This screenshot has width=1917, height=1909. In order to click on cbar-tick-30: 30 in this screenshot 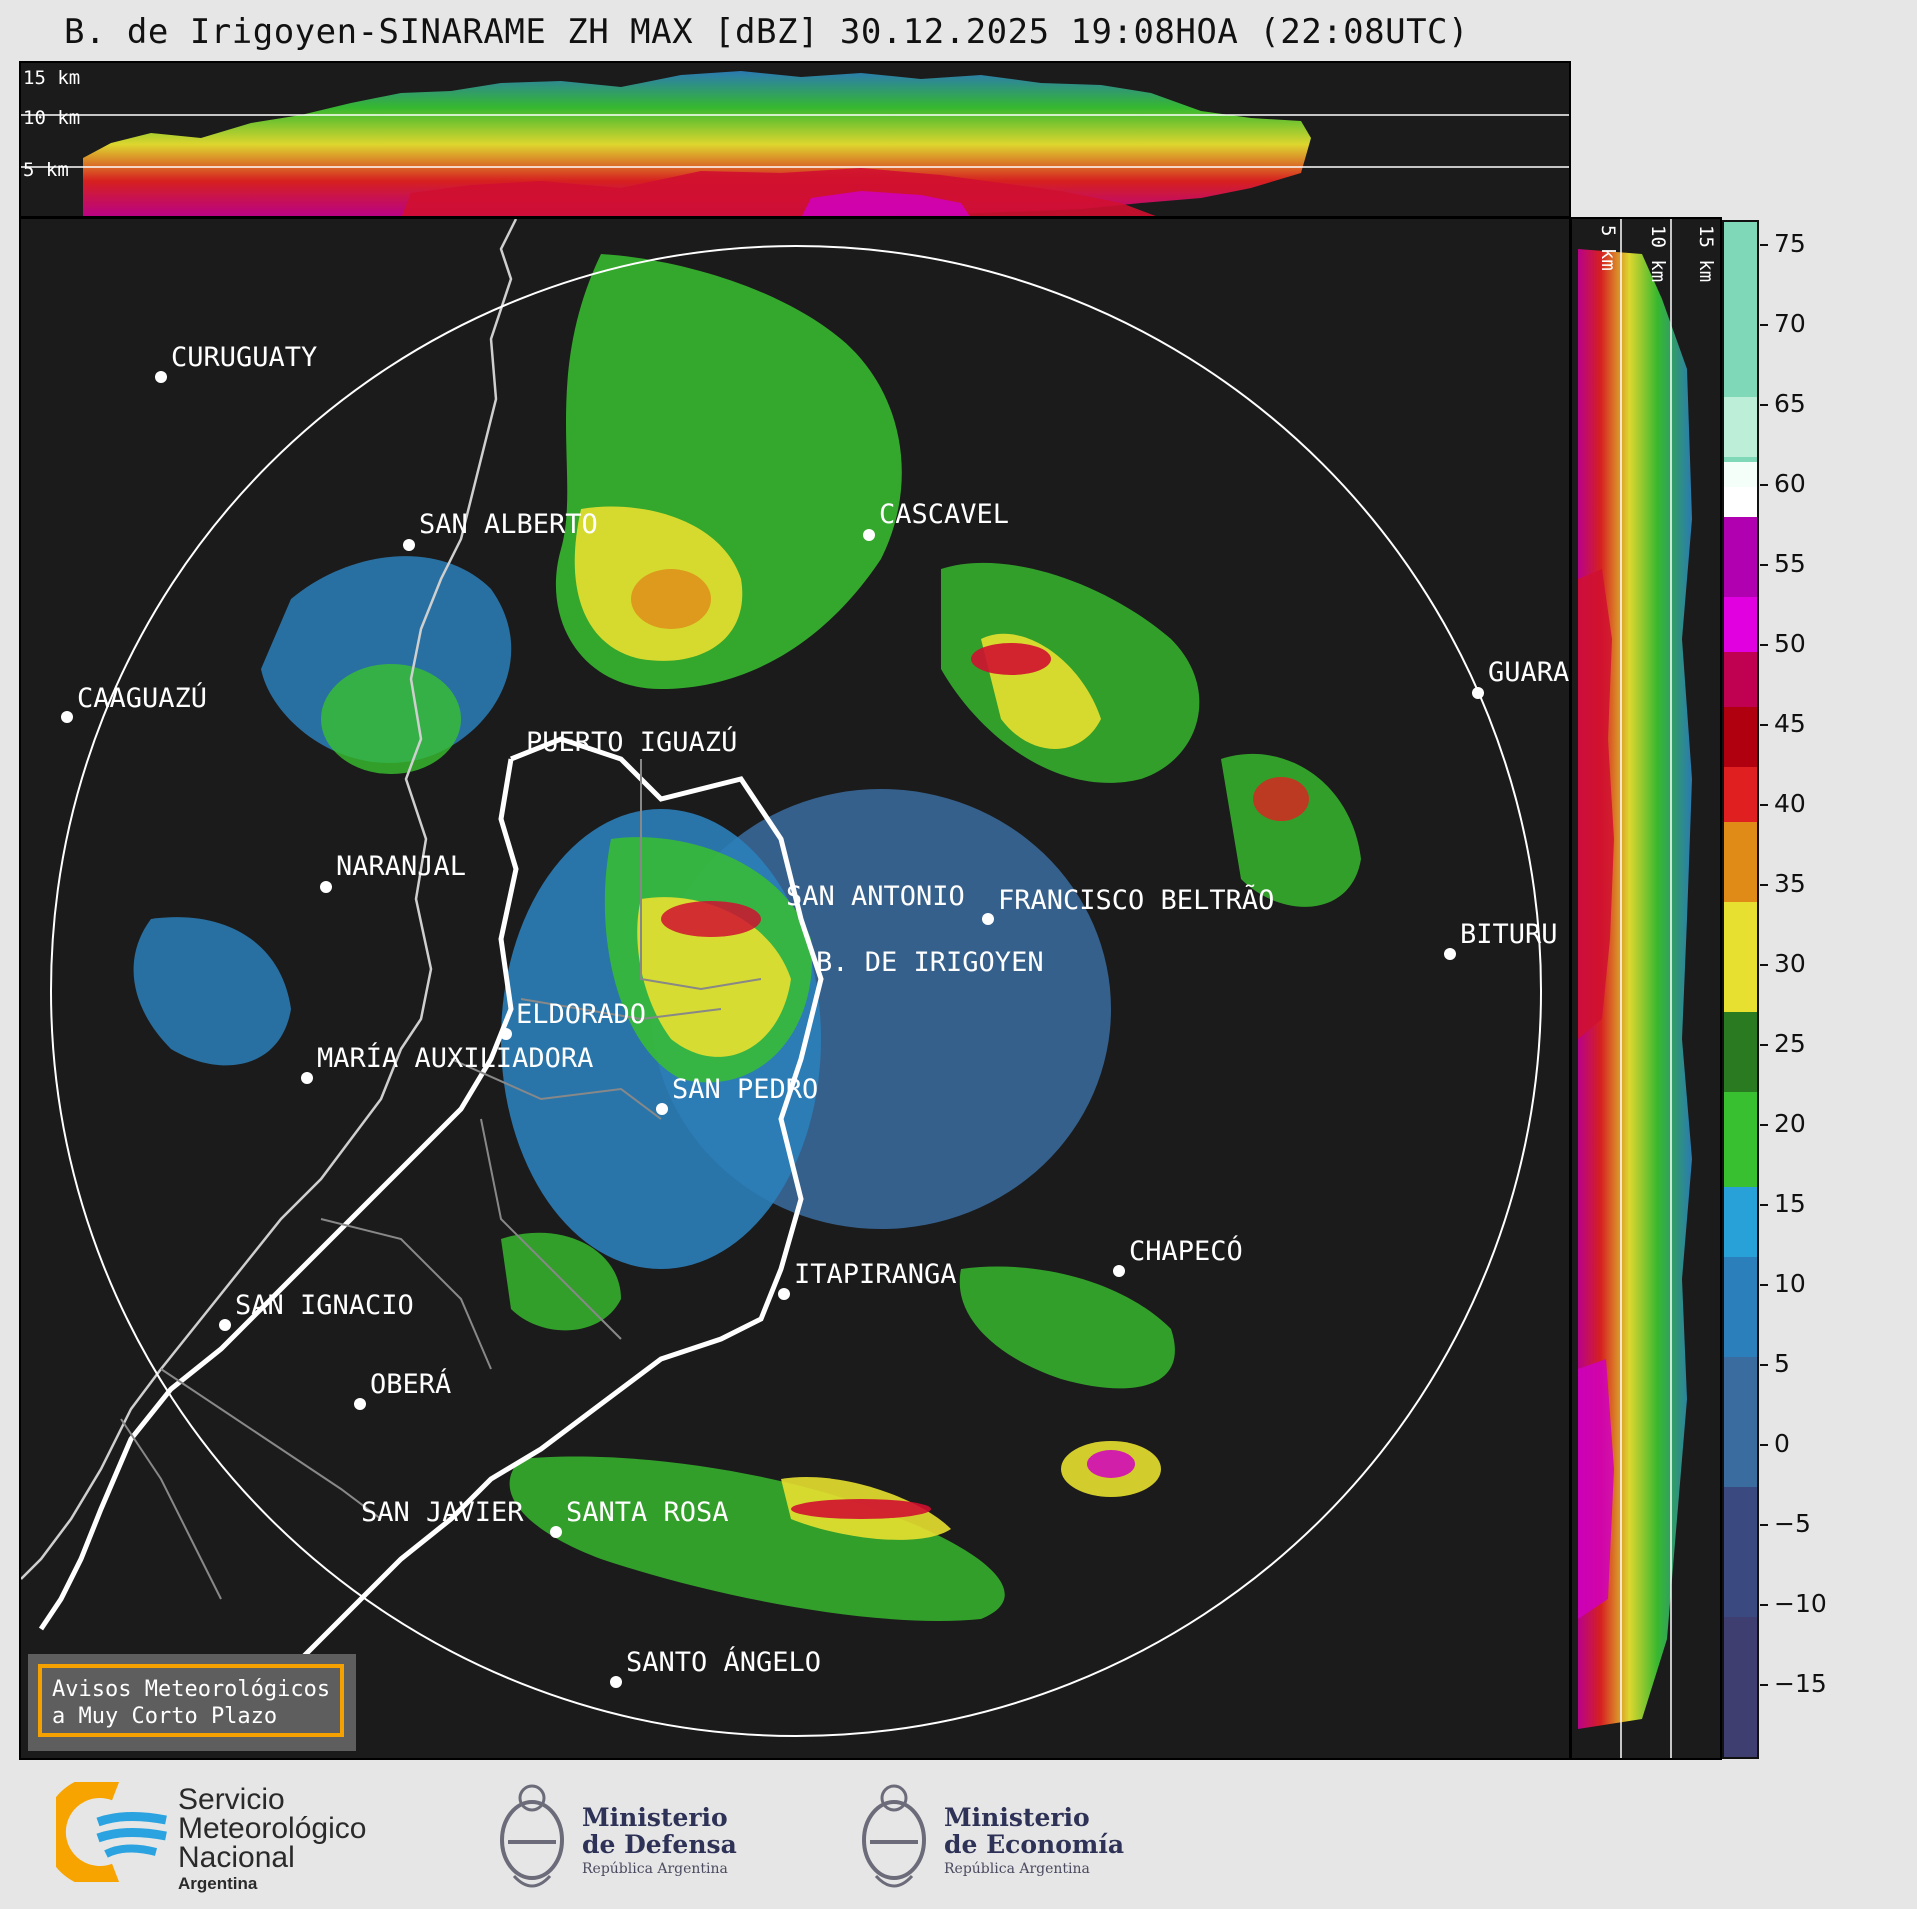, I will do `click(1783, 963)`.